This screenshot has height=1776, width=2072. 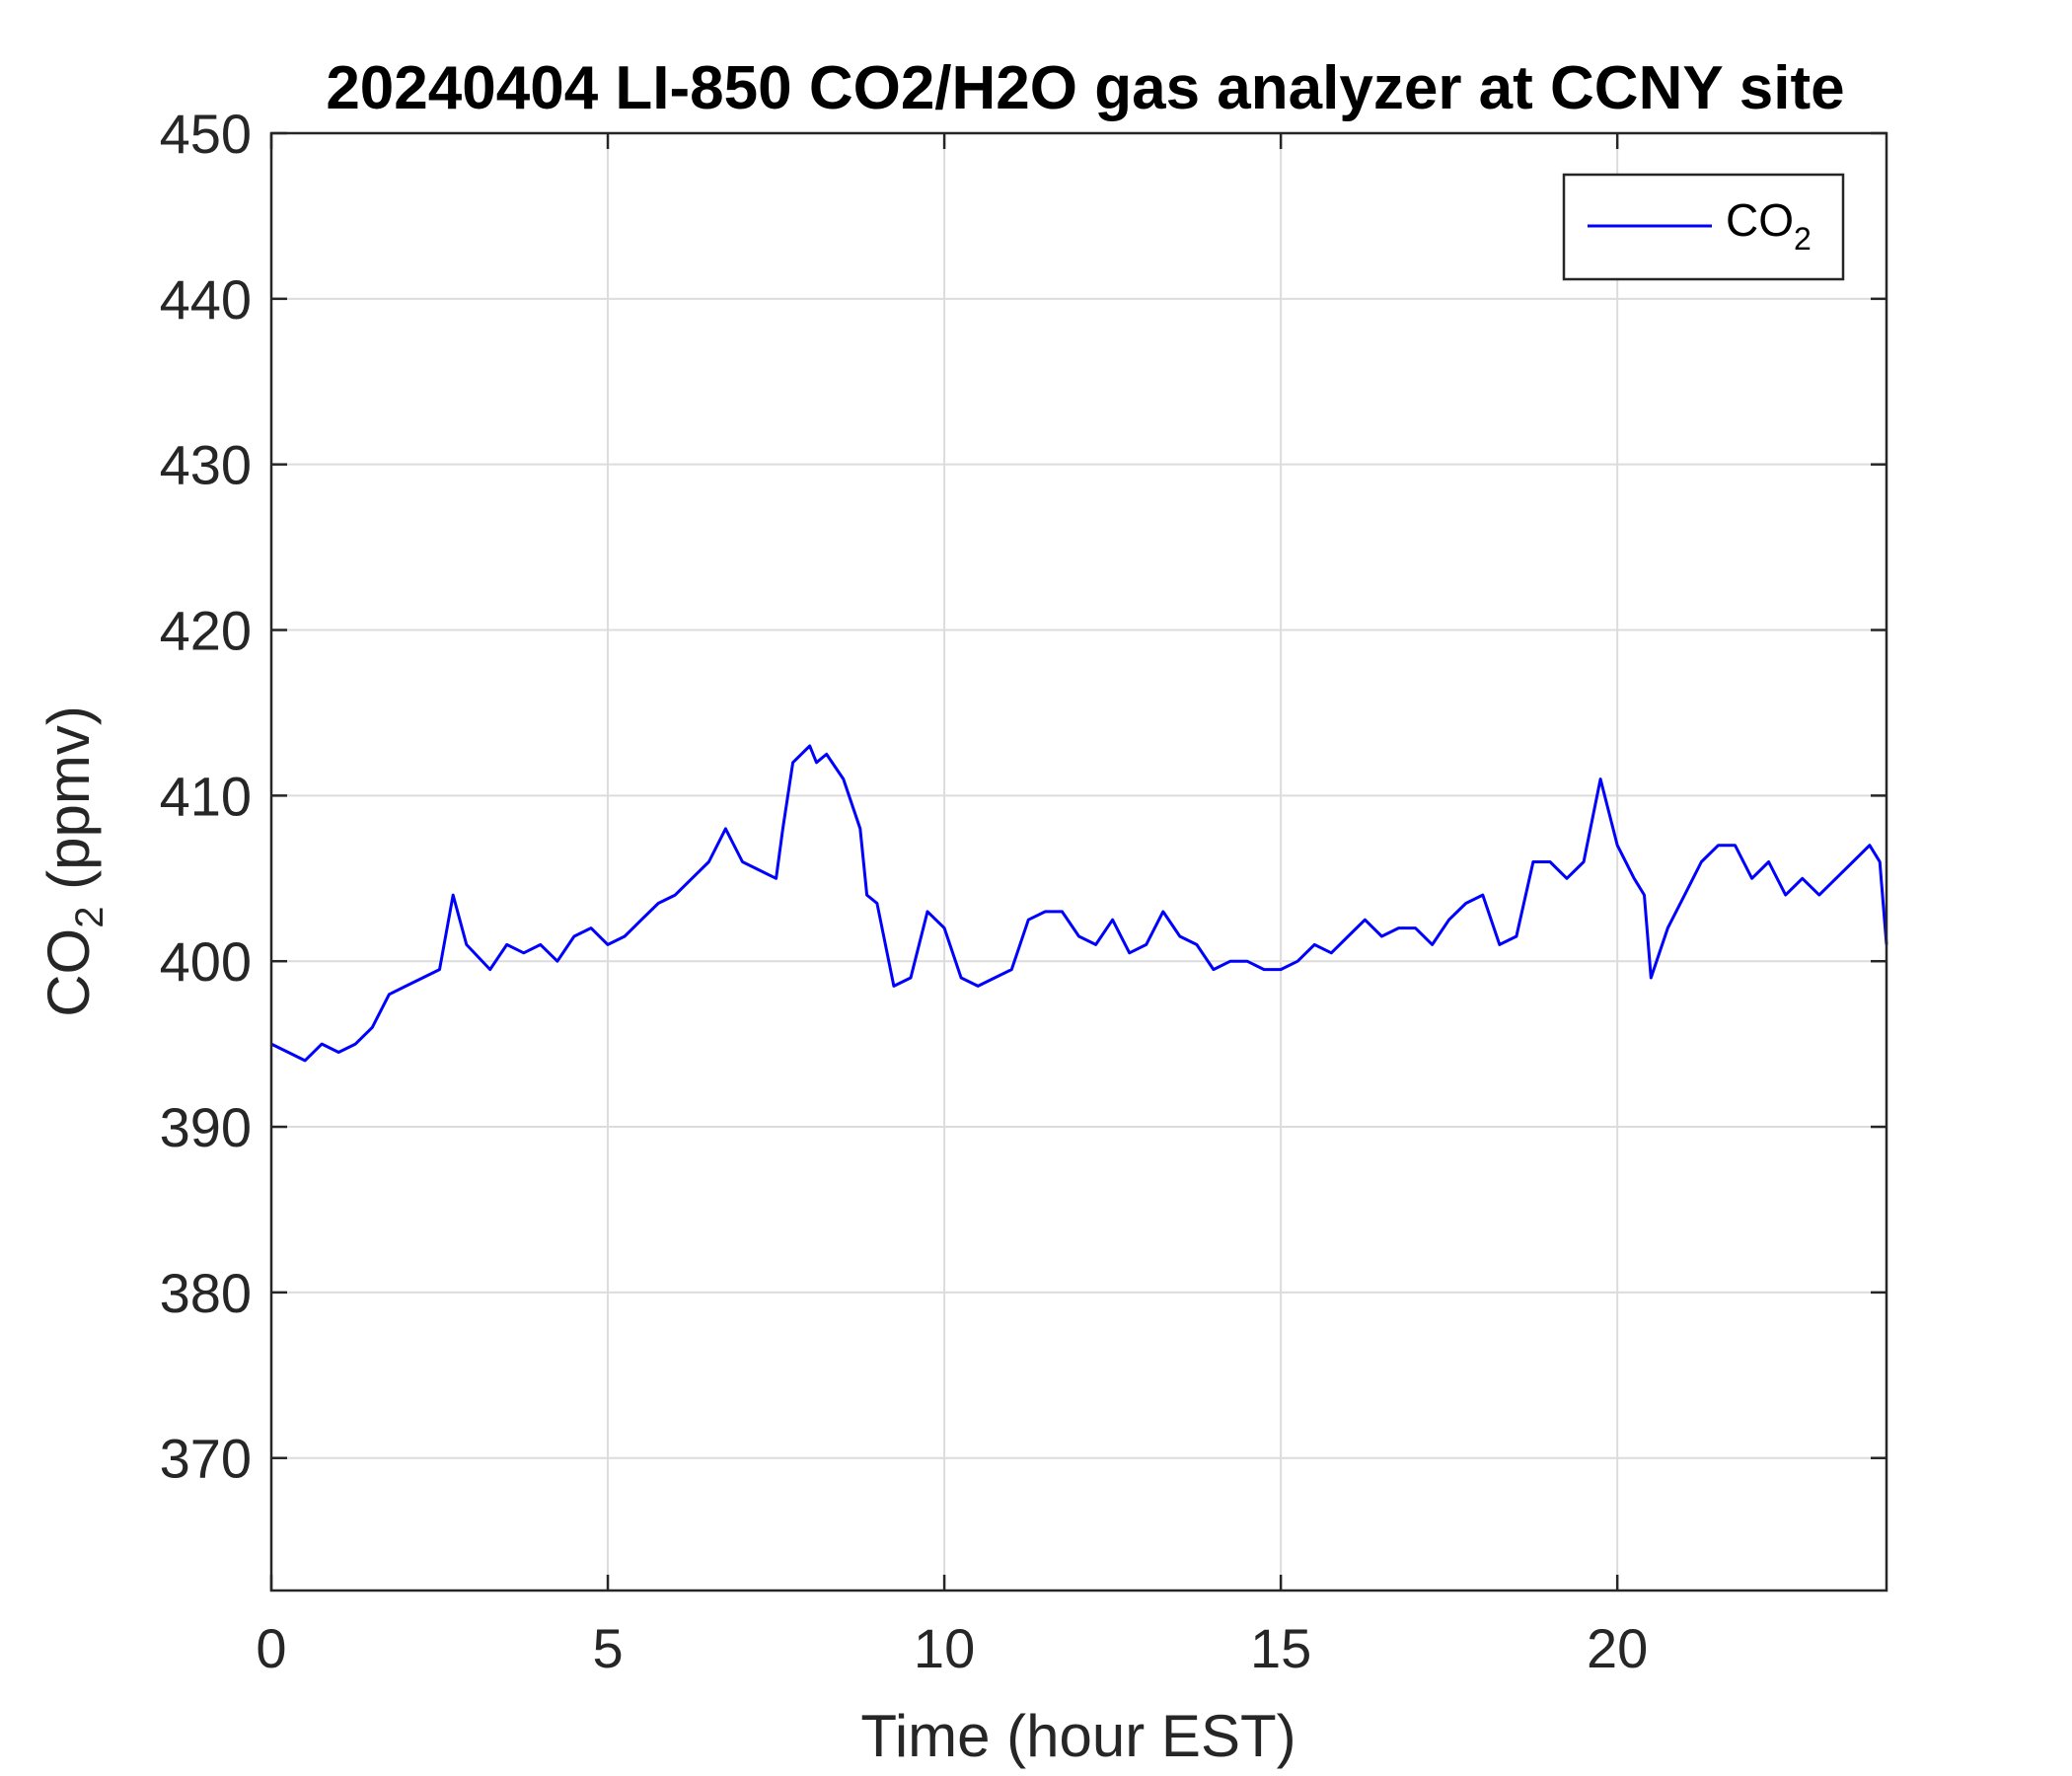 I want to click on y-tick-label: 430, so click(x=206, y=465).